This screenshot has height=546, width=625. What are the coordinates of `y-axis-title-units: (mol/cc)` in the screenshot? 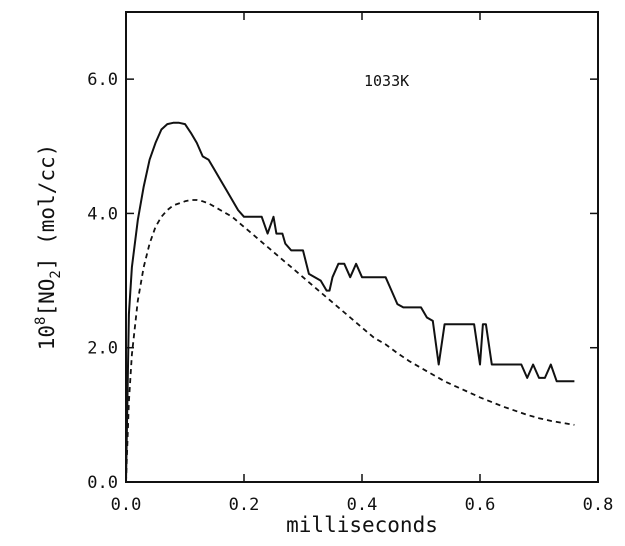 It's located at (47, 201).